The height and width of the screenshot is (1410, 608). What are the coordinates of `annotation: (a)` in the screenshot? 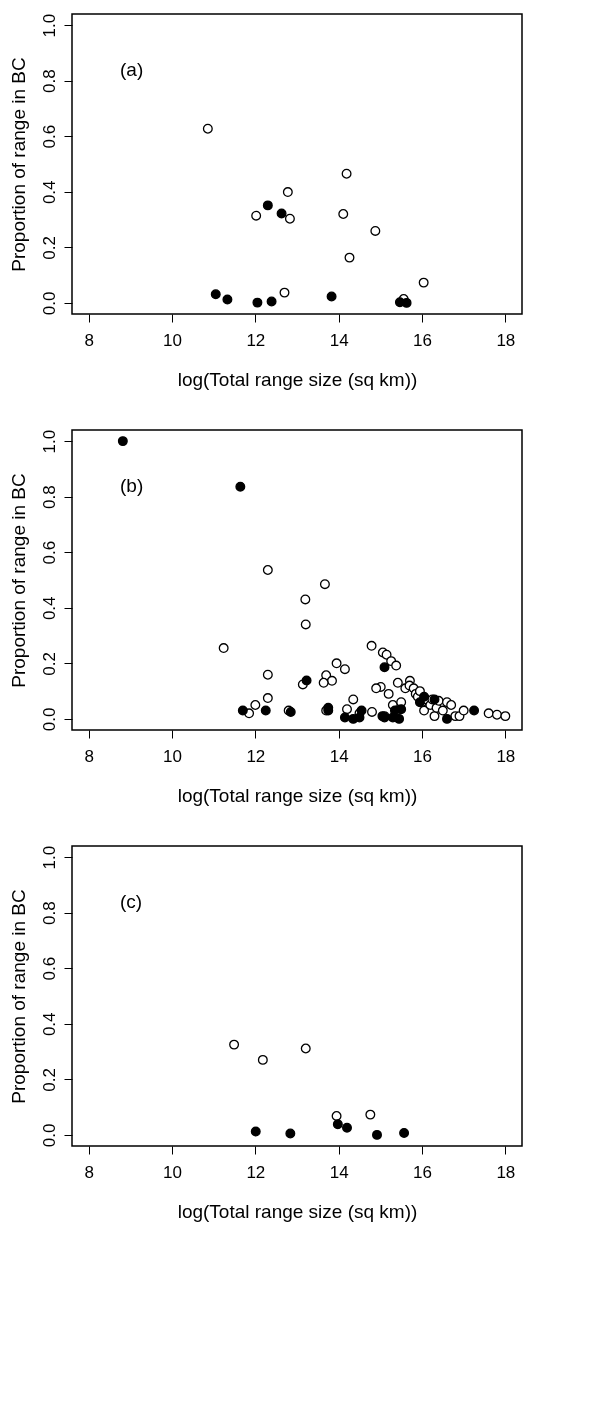 It's located at (132, 69).